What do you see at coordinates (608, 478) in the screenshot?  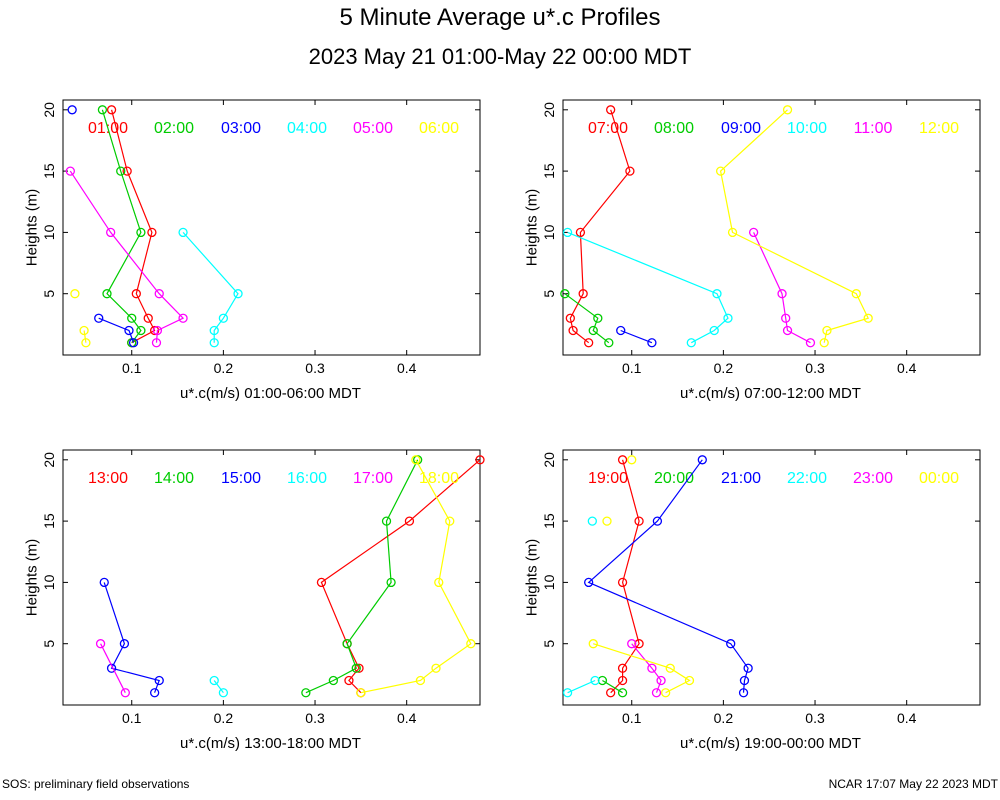 I see `legend-label: 19:00` at bounding box center [608, 478].